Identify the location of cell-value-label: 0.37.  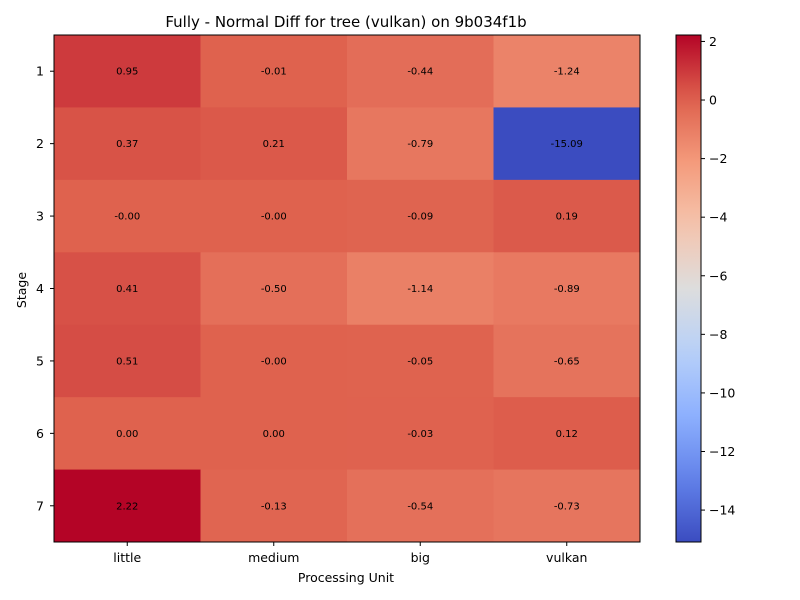
(127, 144).